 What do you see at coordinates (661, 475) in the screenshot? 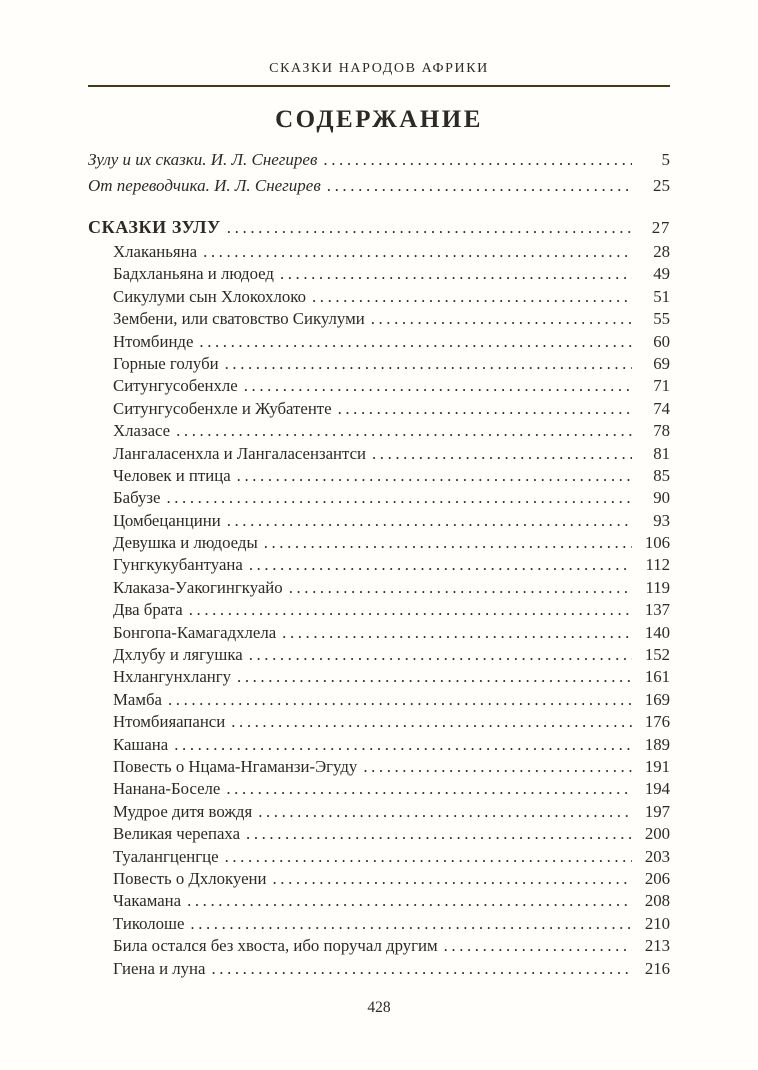
I see `toc-entry-page: 85` at bounding box center [661, 475].